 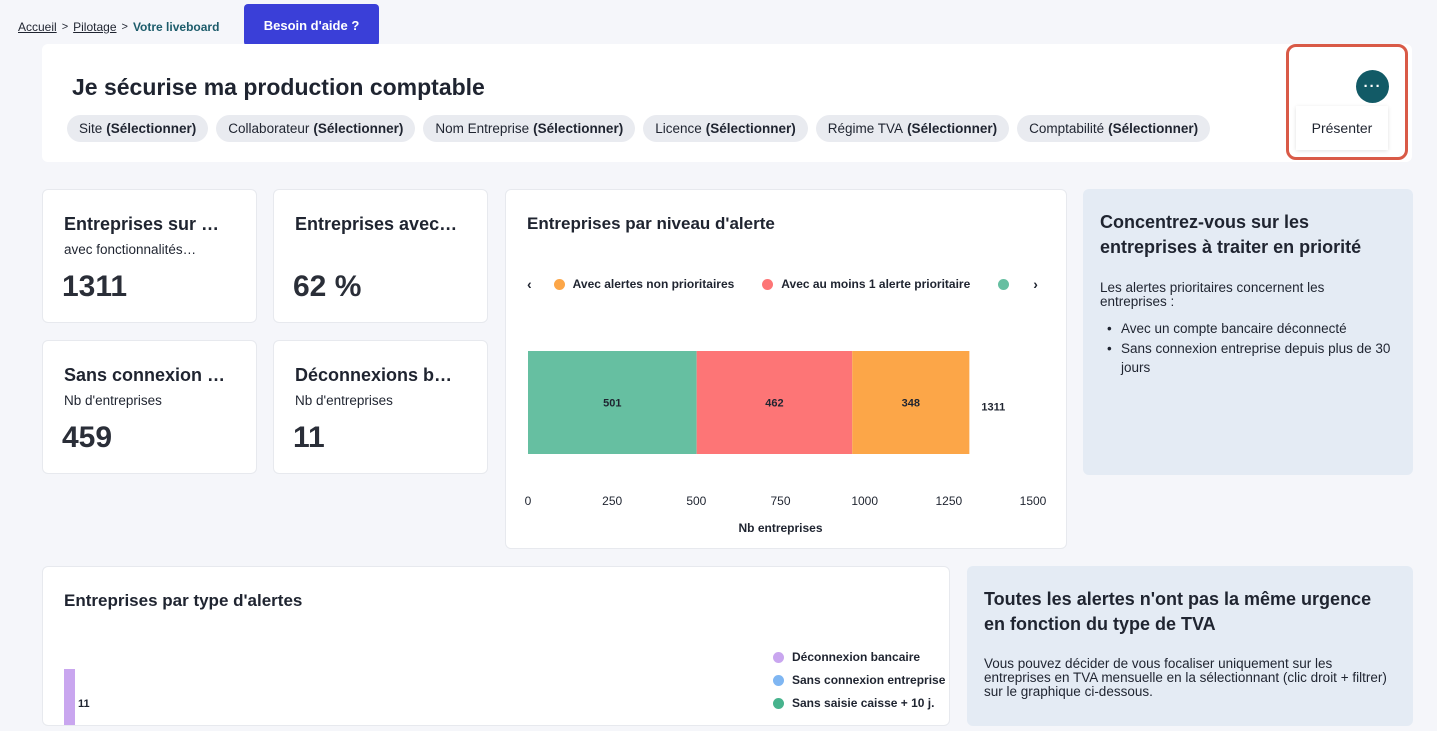 What do you see at coordinates (861, 703) in the screenshot?
I see `legend-item: Sans saisie caisse + 10 j.` at bounding box center [861, 703].